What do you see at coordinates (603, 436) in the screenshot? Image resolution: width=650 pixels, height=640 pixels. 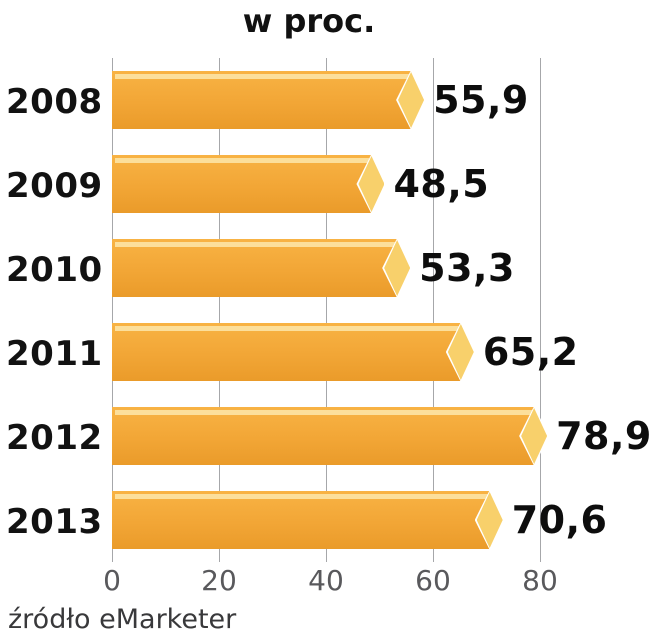 I see `value-label: 78,9` at bounding box center [603, 436].